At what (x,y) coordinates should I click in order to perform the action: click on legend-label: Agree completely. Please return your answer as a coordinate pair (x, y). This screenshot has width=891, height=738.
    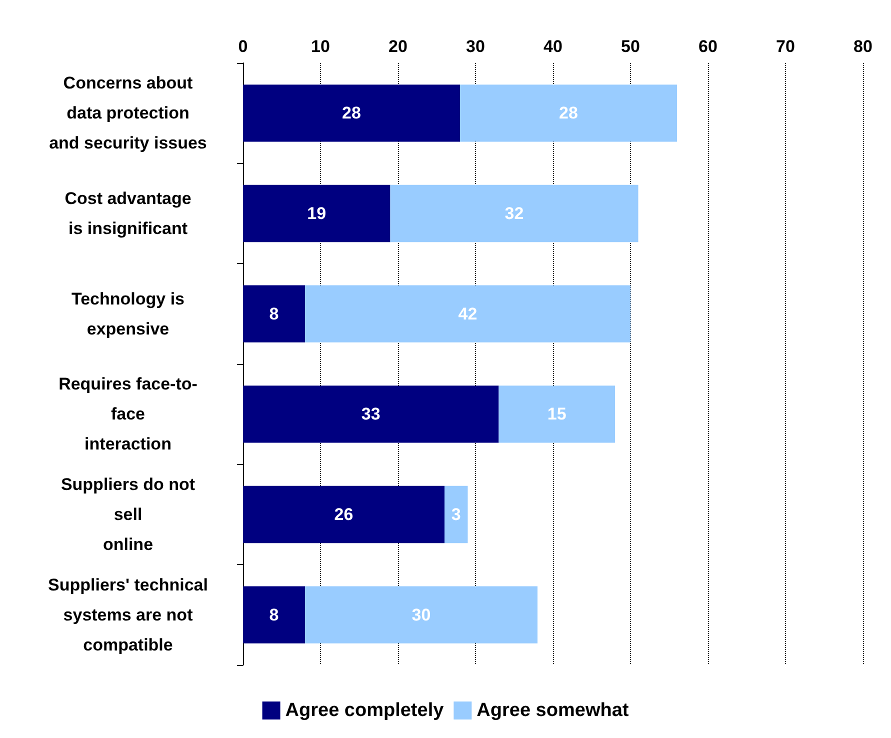
    Looking at the image, I should click on (364, 710).